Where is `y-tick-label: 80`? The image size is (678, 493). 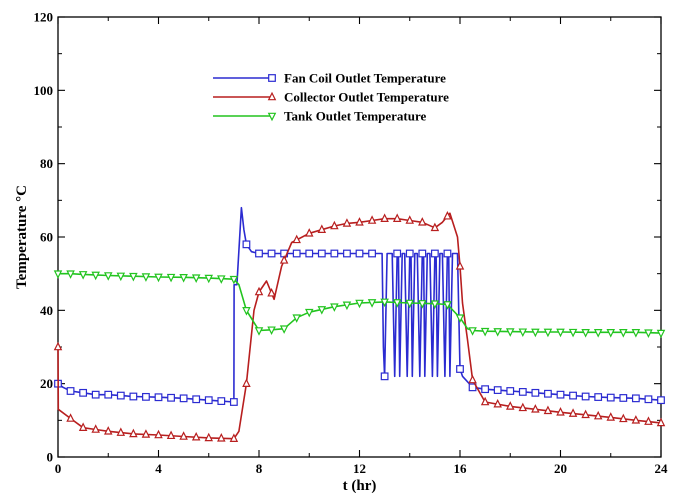
y-tick-label: 80 is located at coordinates (46, 163).